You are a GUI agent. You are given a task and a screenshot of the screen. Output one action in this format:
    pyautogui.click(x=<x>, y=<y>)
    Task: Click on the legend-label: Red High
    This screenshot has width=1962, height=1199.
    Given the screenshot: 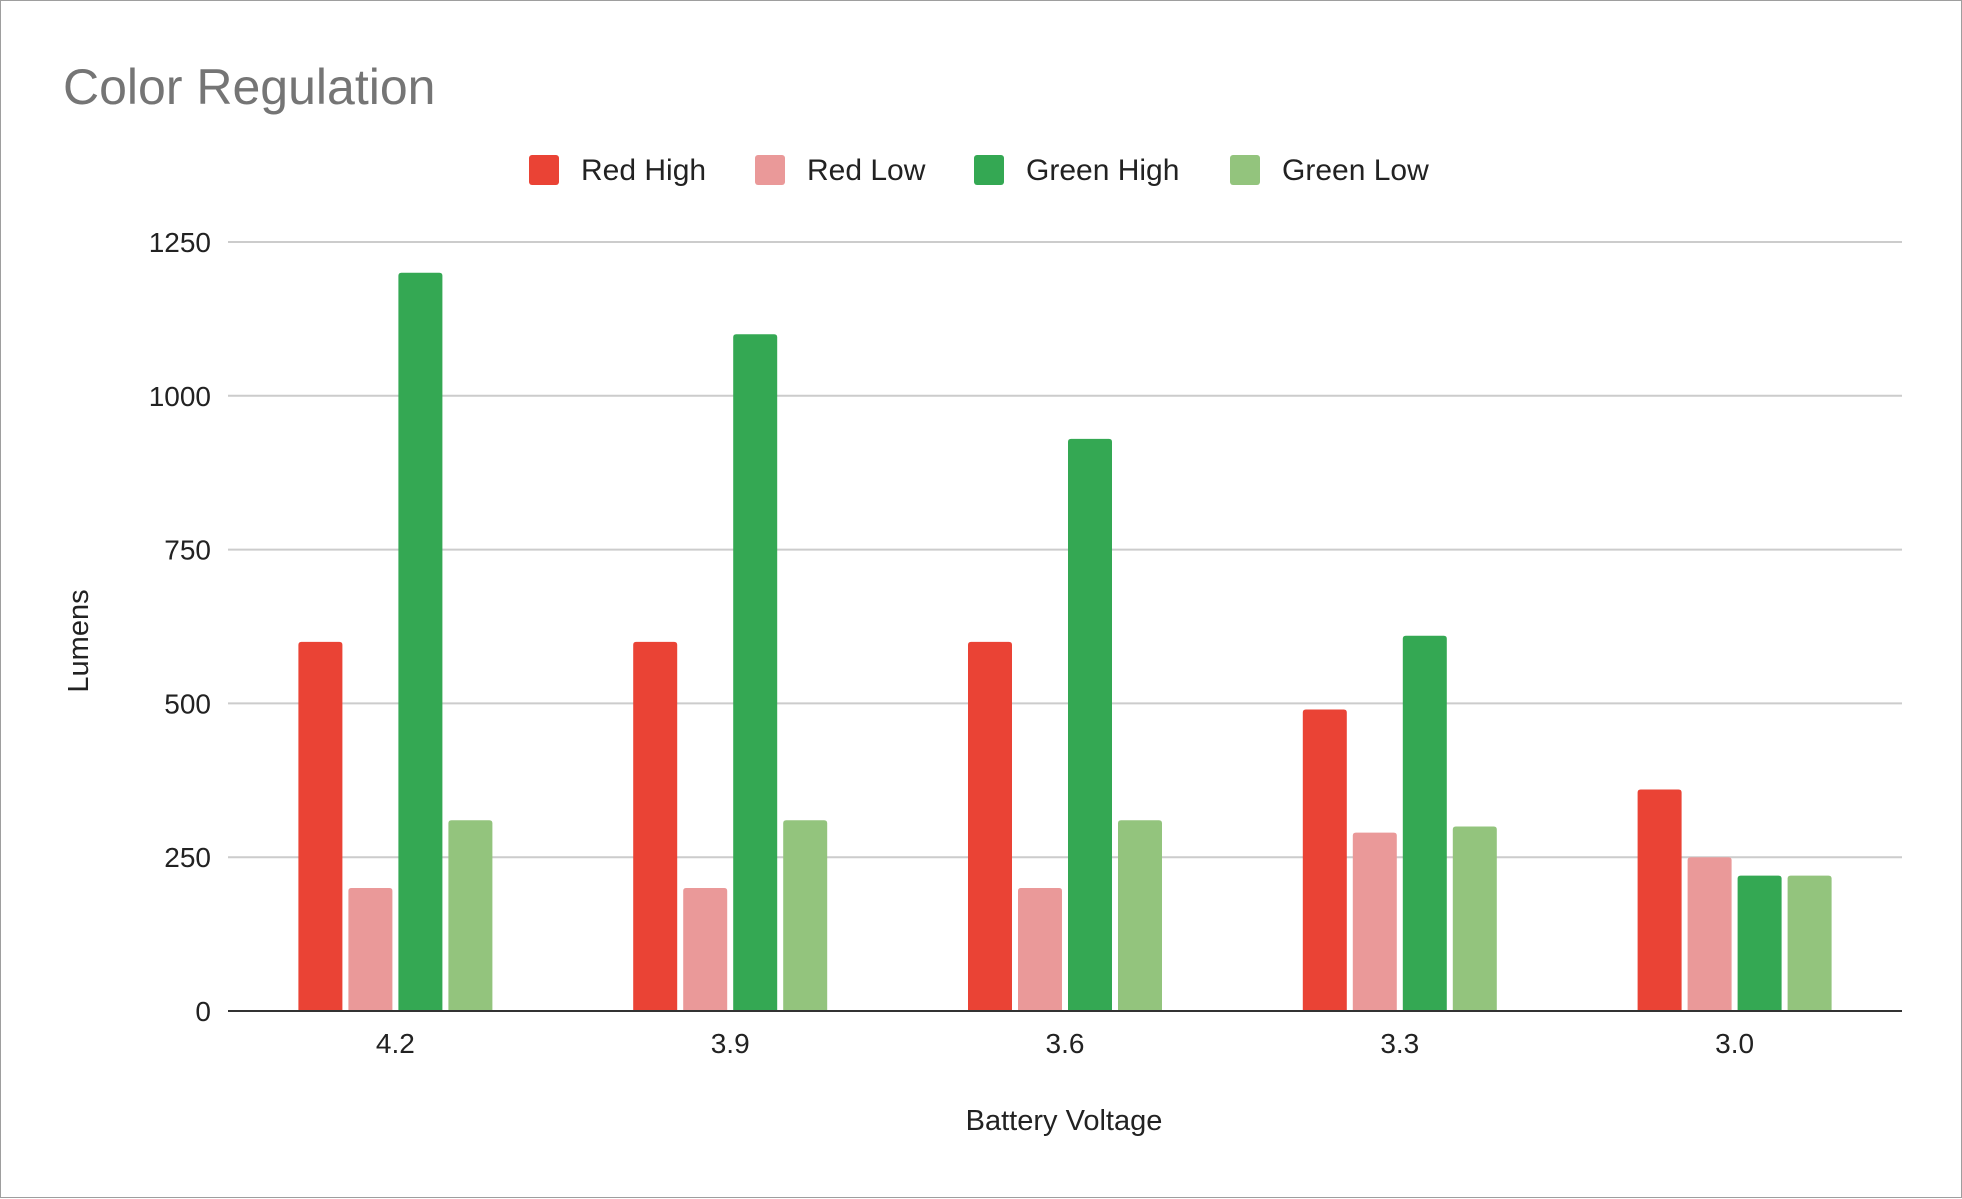 What is the action you would take?
    pyautogui.click(x=643, y=170)
    